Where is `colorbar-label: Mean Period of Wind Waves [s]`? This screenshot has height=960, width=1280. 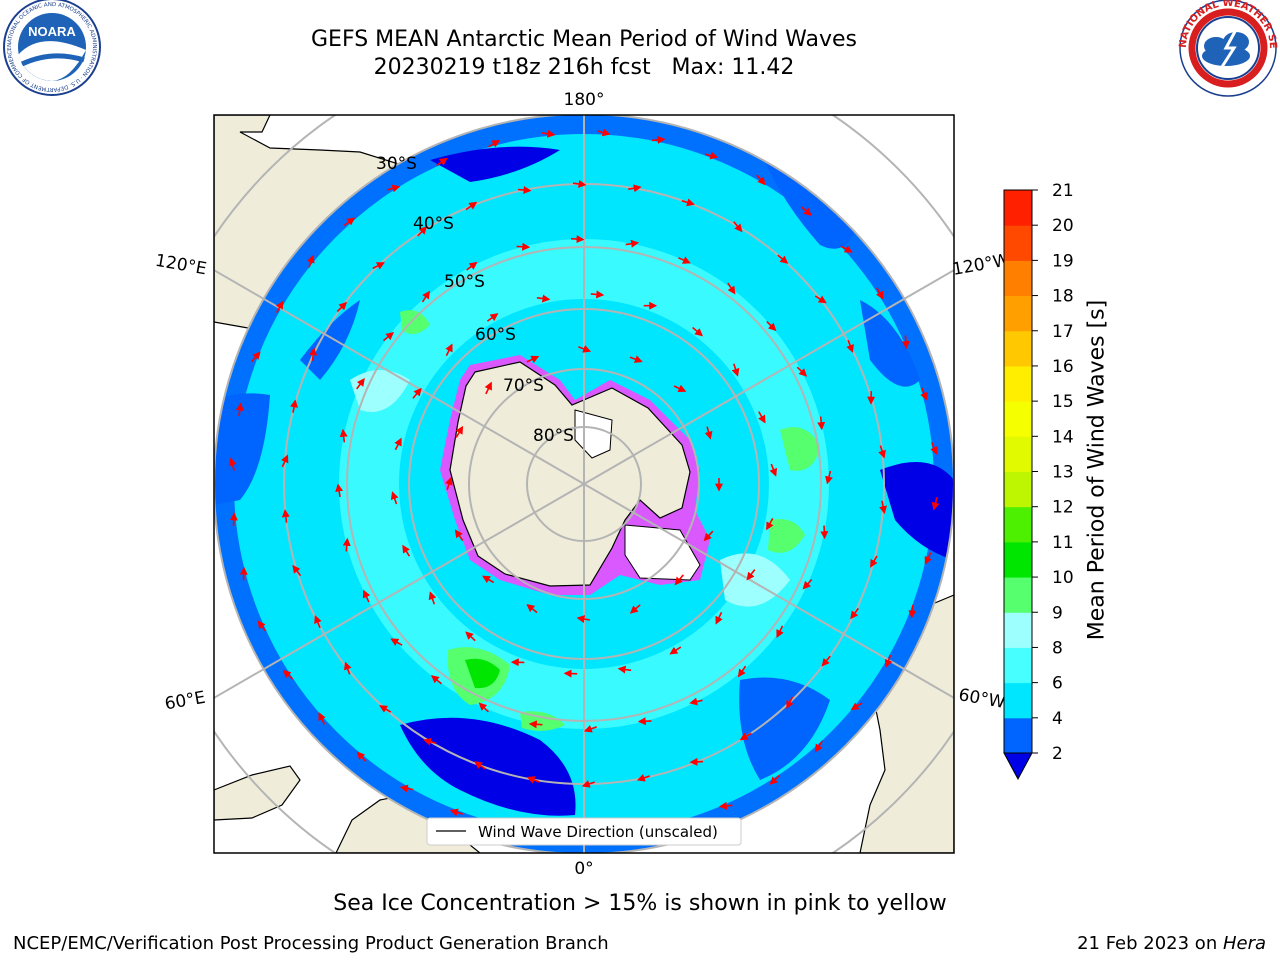 colorbar-label: Mean Period of Wind Waves [s] is located at coordinates (1097, 470).